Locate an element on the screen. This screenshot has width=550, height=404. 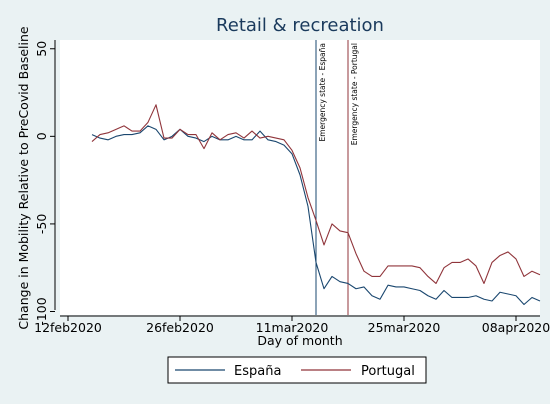
x-tick-label: 26feb2020 is located at coordinates (180, 327).